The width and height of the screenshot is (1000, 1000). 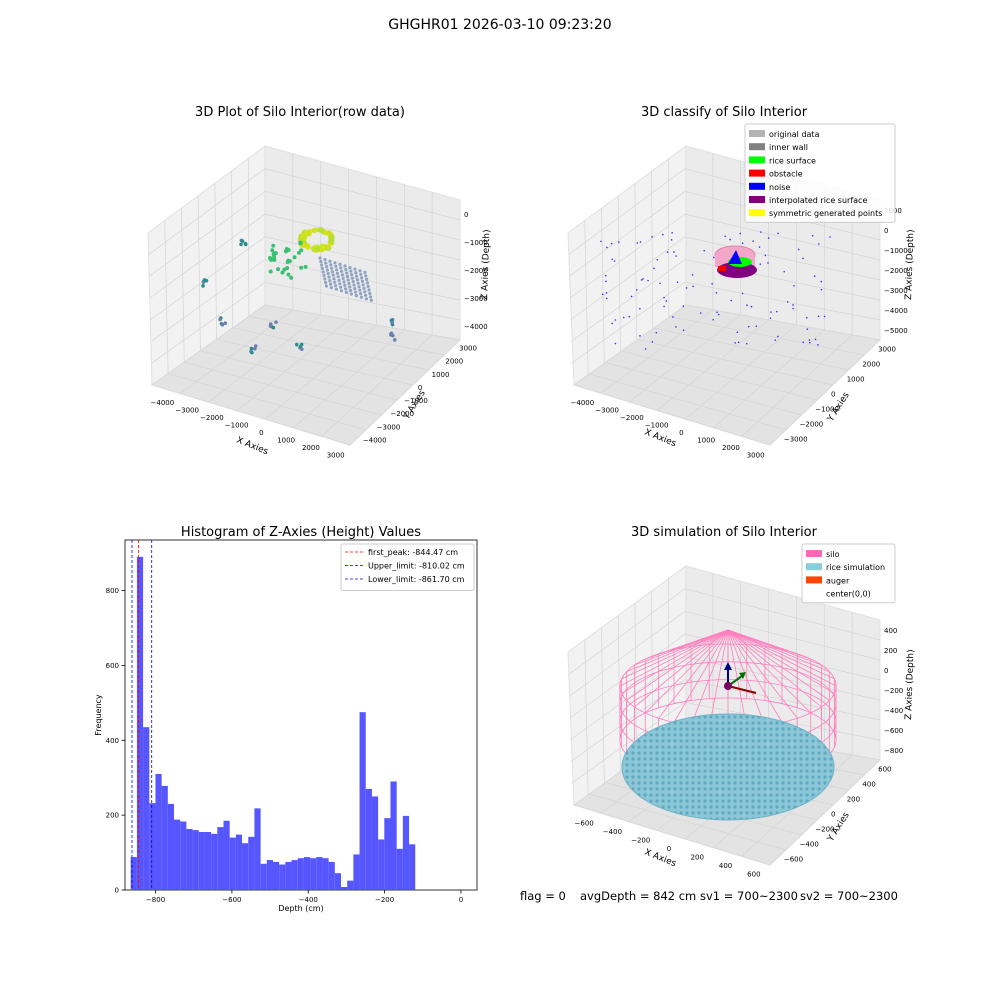 I want to click on panel4-z-ticks: 400 200 0 −200 −400 −600 −800, so click(x=893, y=691).